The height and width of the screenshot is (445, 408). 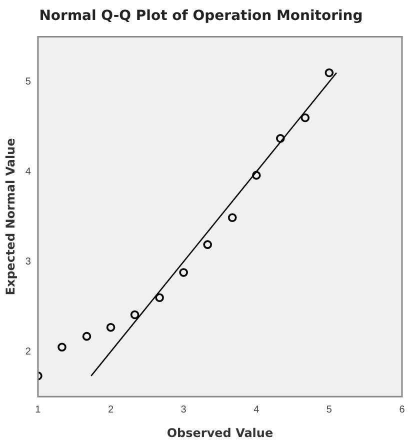 I want to click on x-tick-label: 5, so click(x=329, y=410).